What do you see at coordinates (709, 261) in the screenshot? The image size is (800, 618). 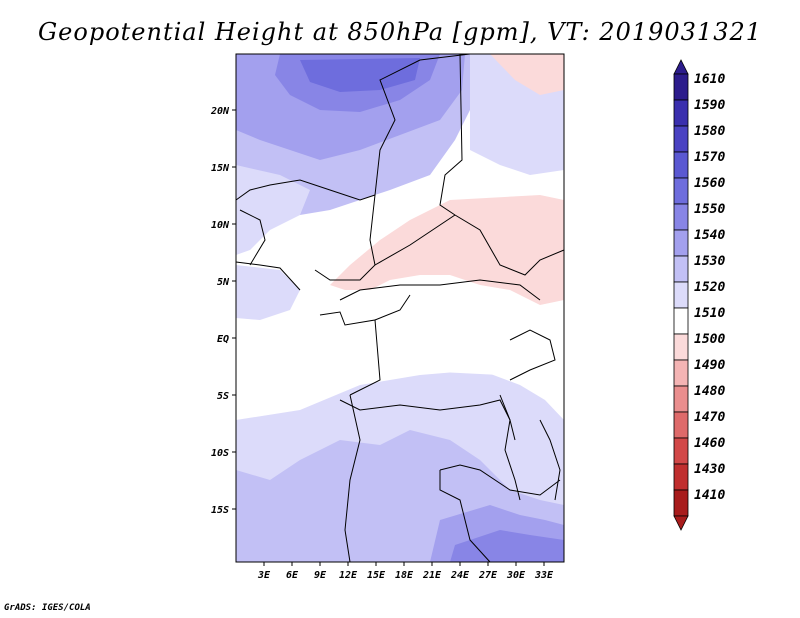 I see `colorbar-label: 1530` at bounding box center [709, 261].